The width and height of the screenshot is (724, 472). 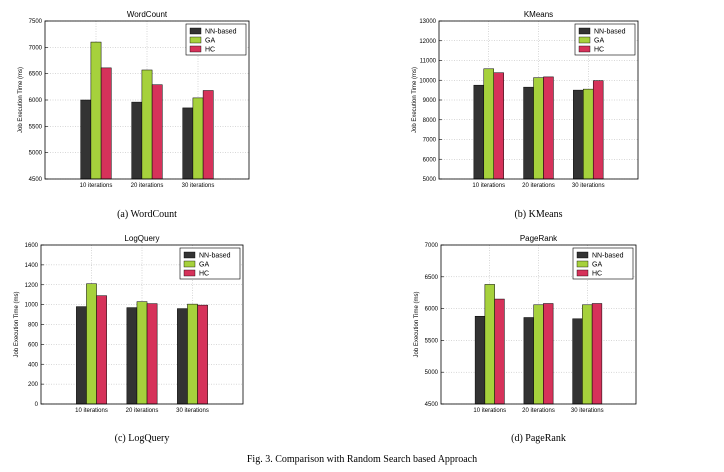 I want to click on plot-frame, so click(x=538, y=324).